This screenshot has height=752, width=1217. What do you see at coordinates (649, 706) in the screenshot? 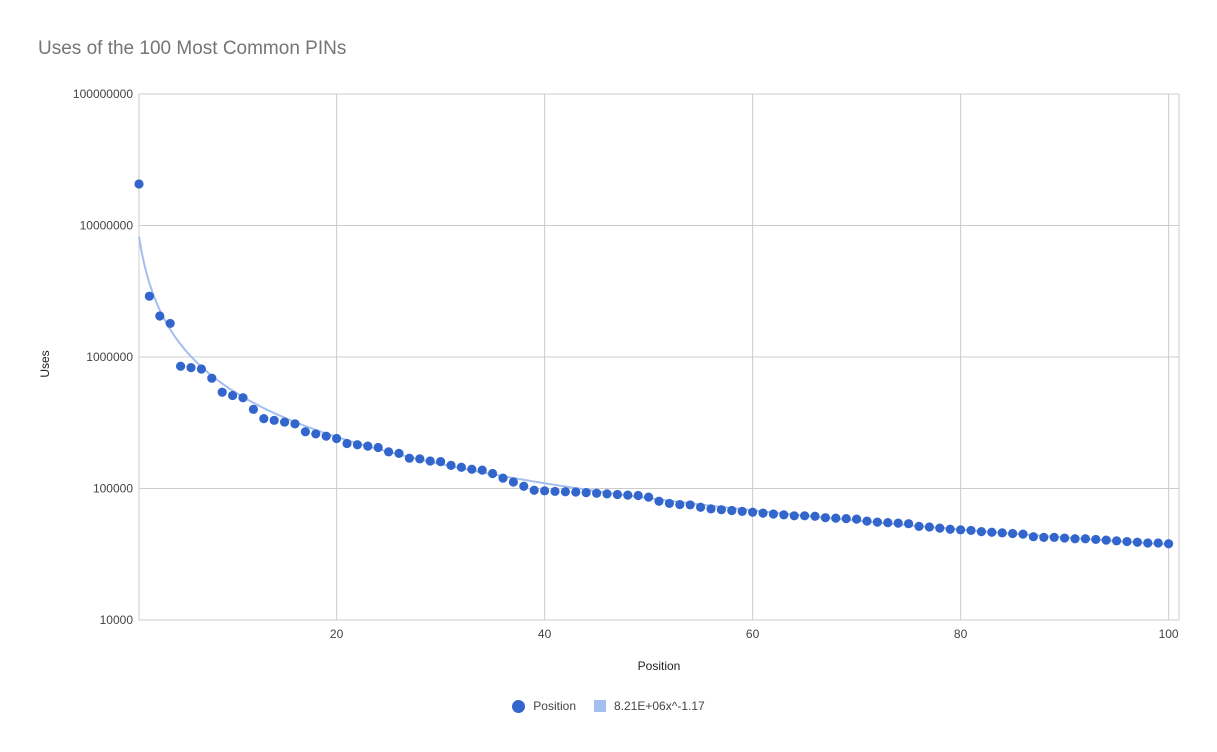
I see `legend-item-trendline: 8.21E+06x^-1.17` at bounding box center [649, 706].